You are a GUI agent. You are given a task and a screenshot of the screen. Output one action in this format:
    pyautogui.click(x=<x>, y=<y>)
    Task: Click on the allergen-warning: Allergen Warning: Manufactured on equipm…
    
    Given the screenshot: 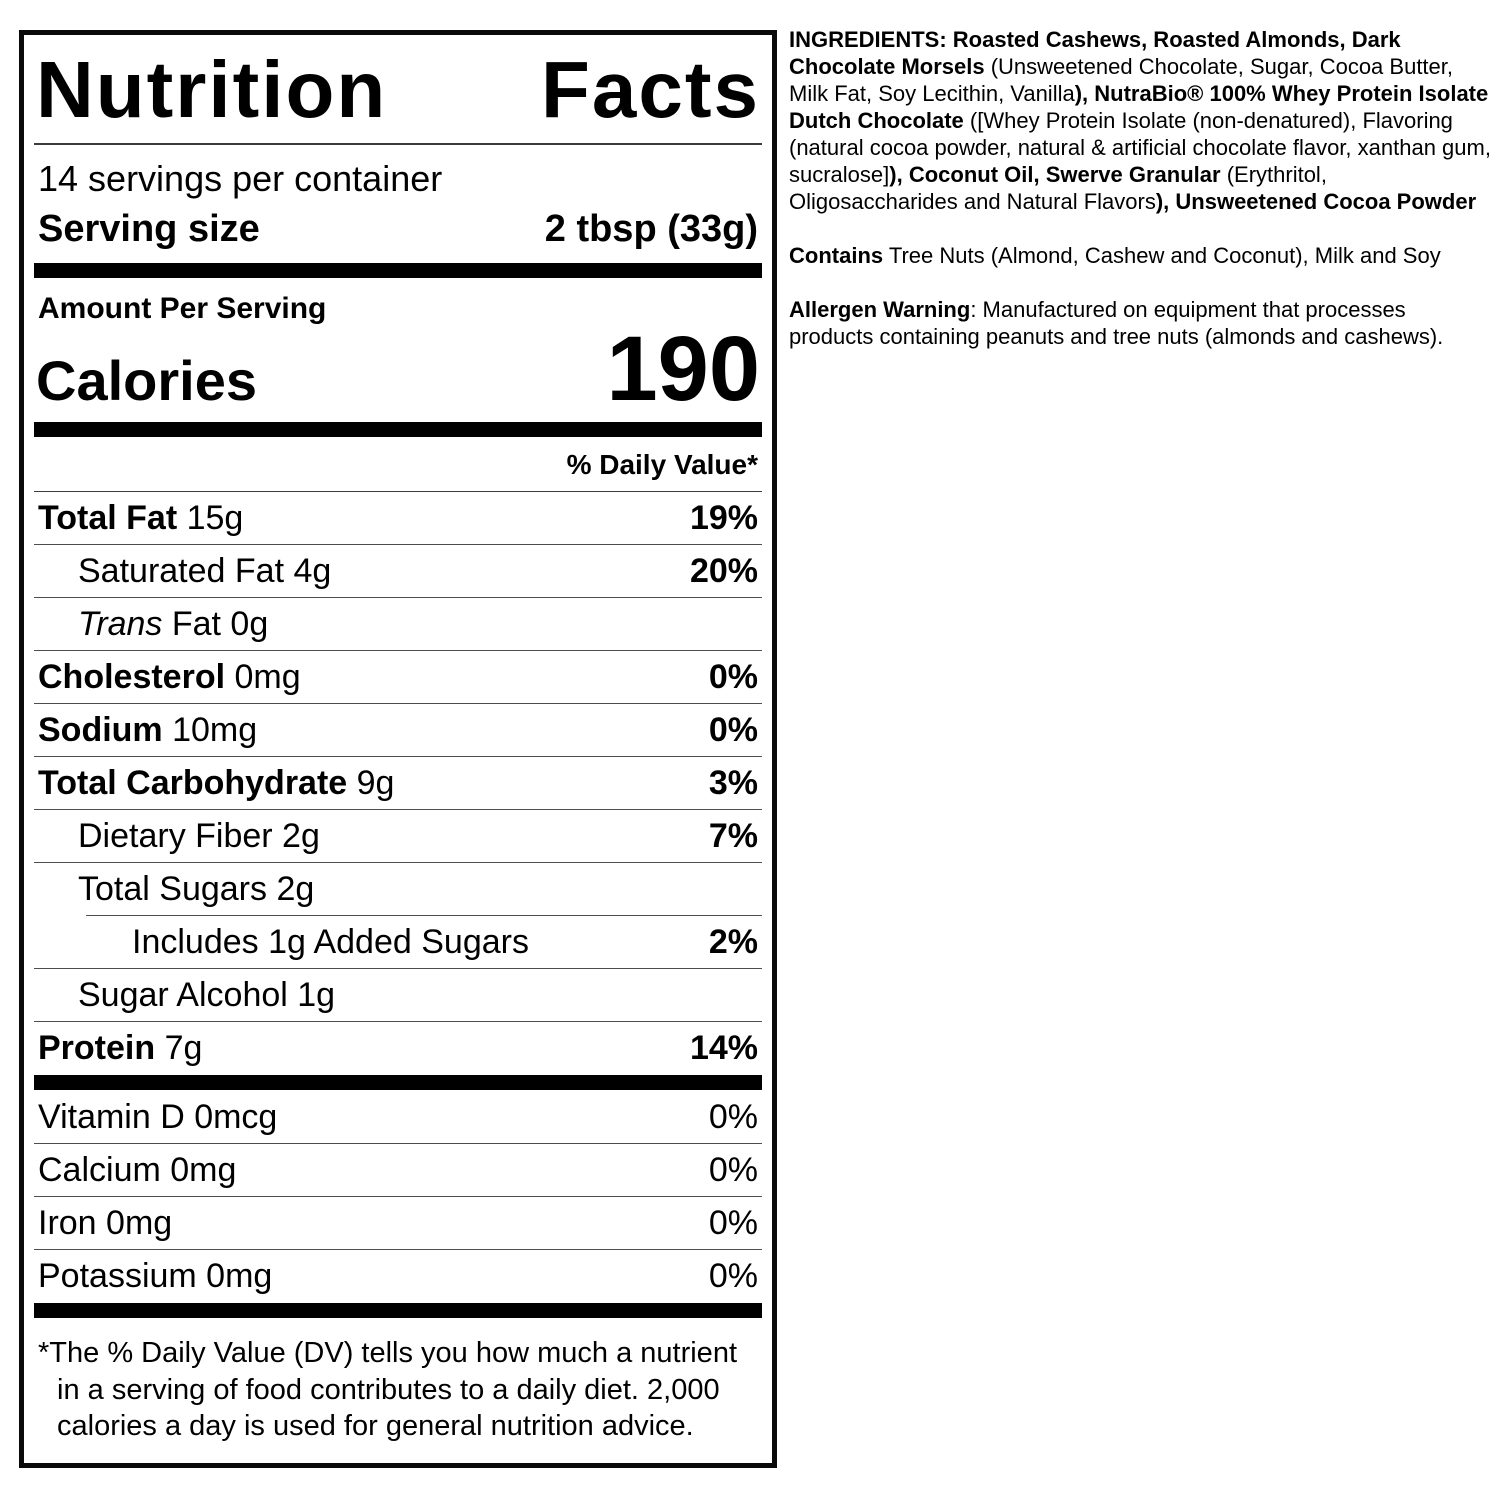 What is the action you would take?
    pyautogui.click(x=1141, y=323)
    